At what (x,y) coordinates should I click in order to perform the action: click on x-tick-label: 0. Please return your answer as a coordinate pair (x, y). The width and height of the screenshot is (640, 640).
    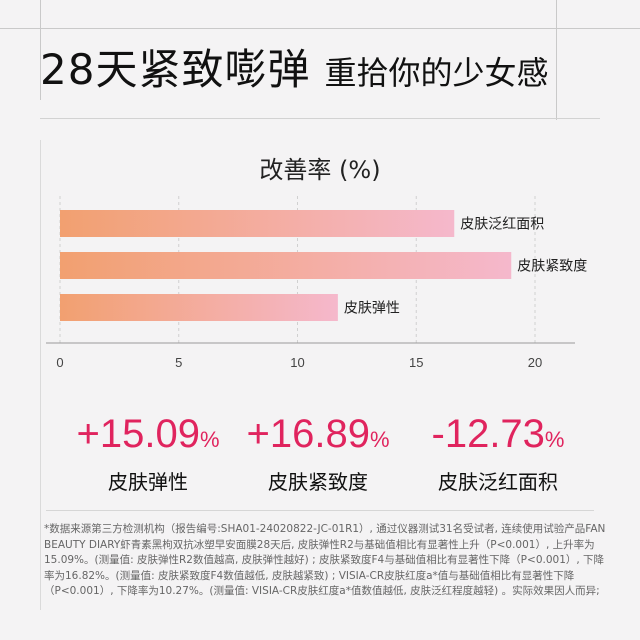
    Looking at the image, I should click on (59, 362).